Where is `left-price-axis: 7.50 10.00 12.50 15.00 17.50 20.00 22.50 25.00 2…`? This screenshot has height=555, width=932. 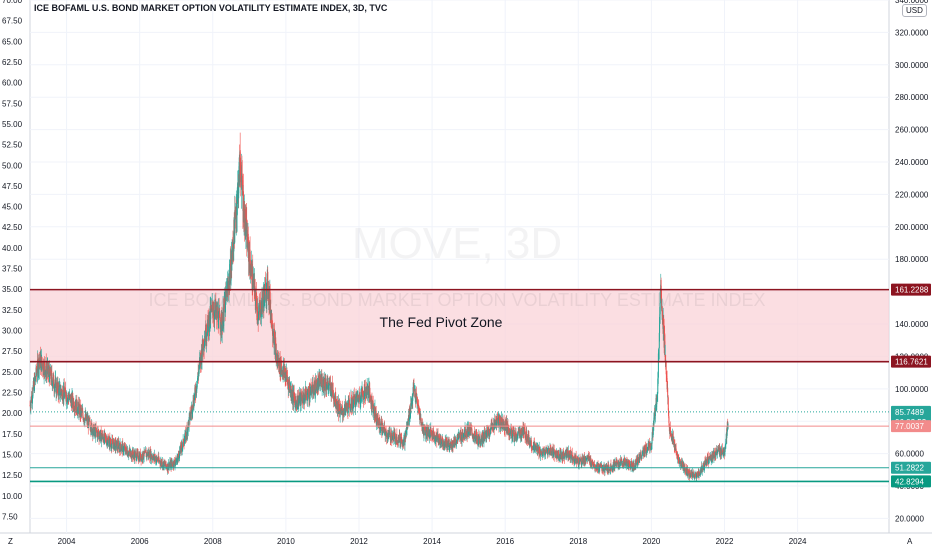 left-price-axis: 7.50 10.00 12.50 15.00 17.50 20.00 22.50 25.00 2… is located at coordinates (12, 260).